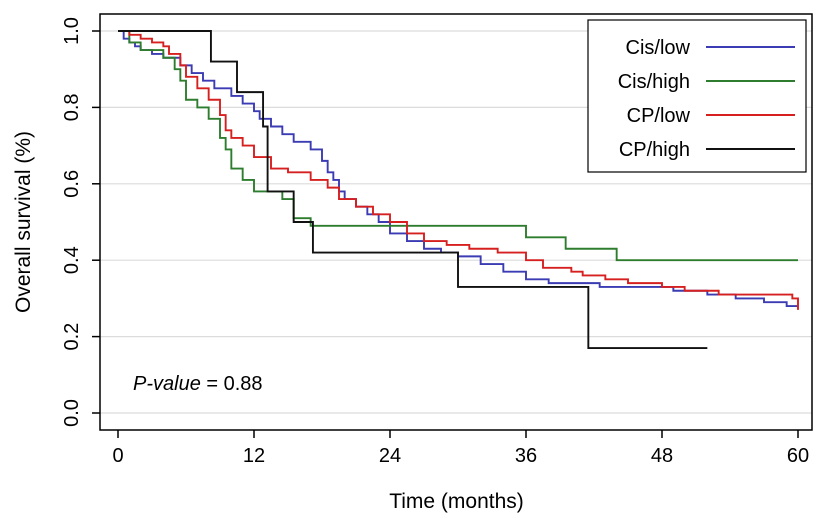  What do you see at coordinates (72, 260) in the screenshot?
I see `y-tick-label: 0.4` at bounding box center [72, 260].